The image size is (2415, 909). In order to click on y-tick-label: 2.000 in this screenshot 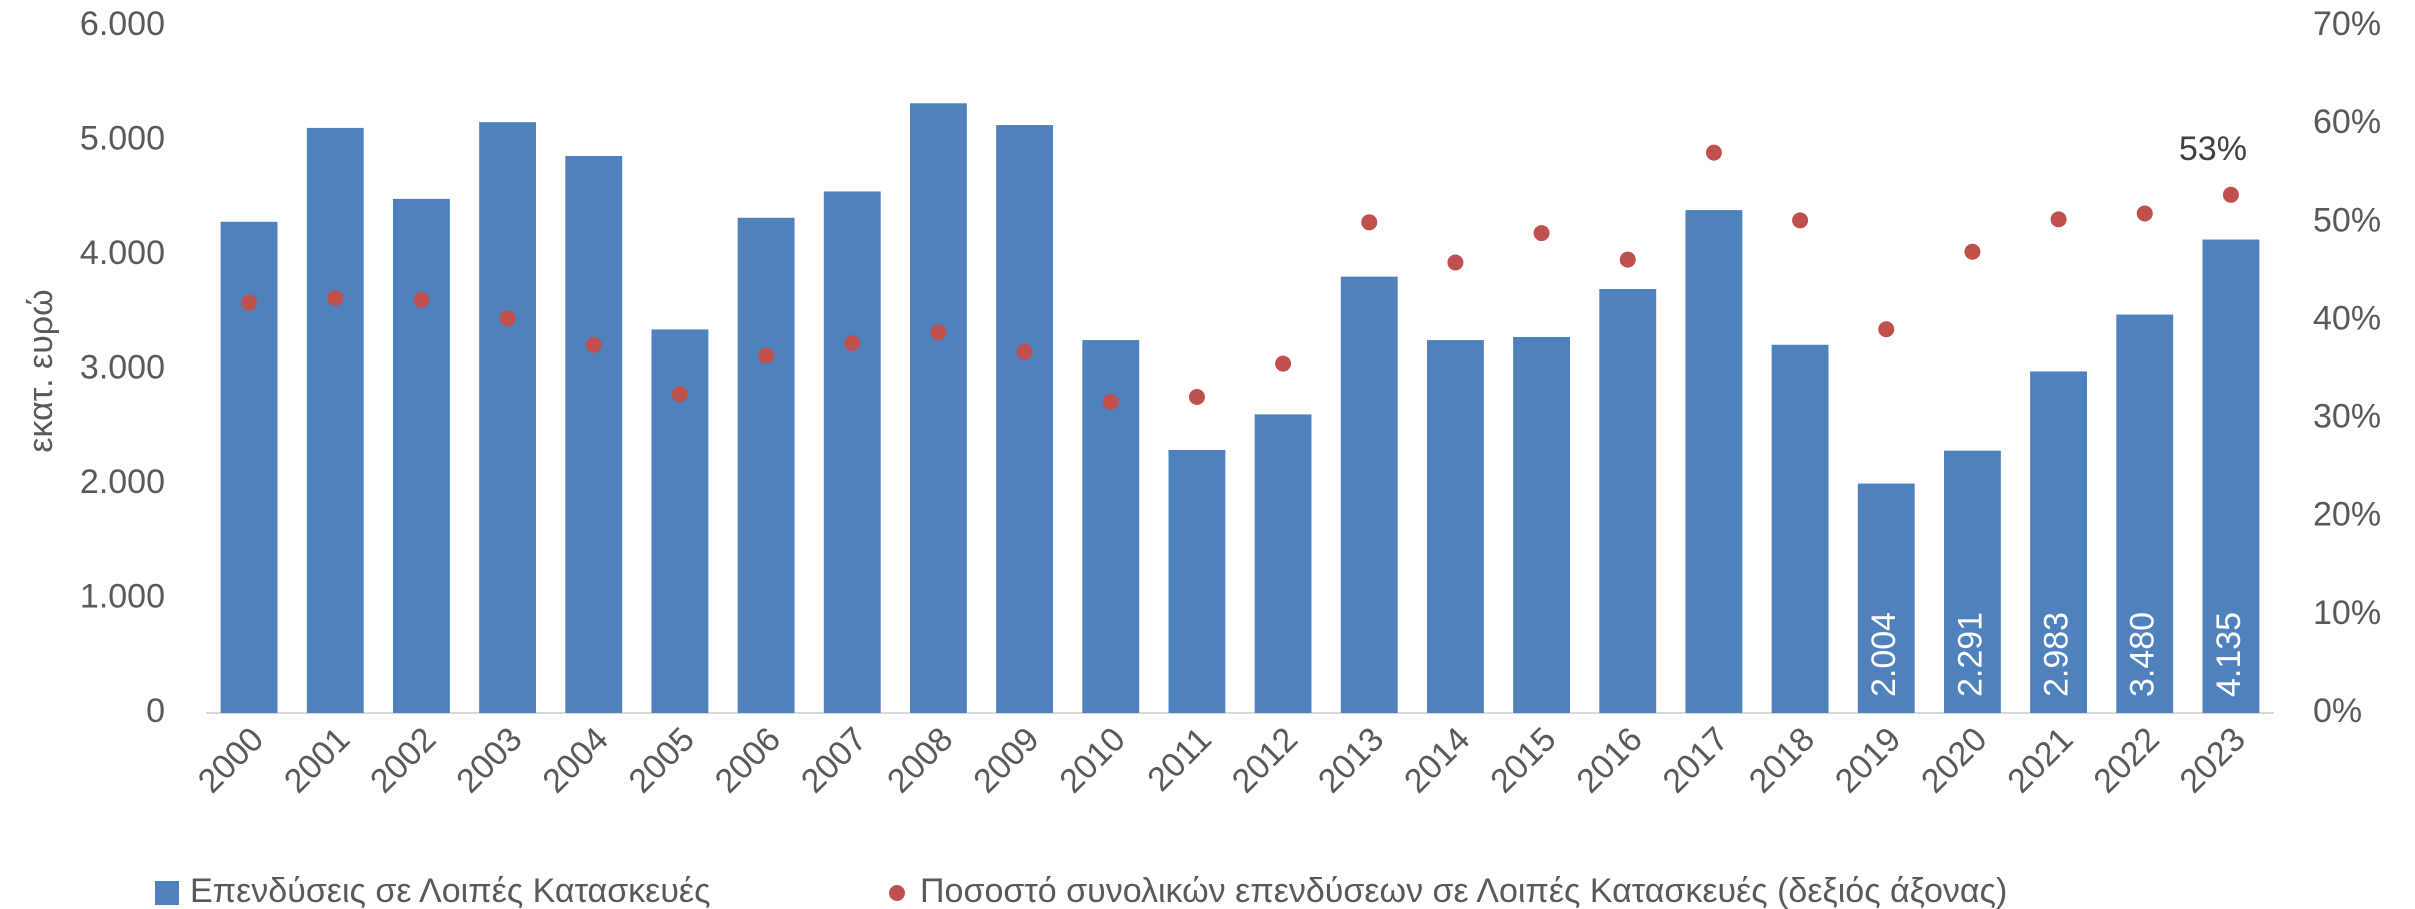, I will do `click(122, 482)`.